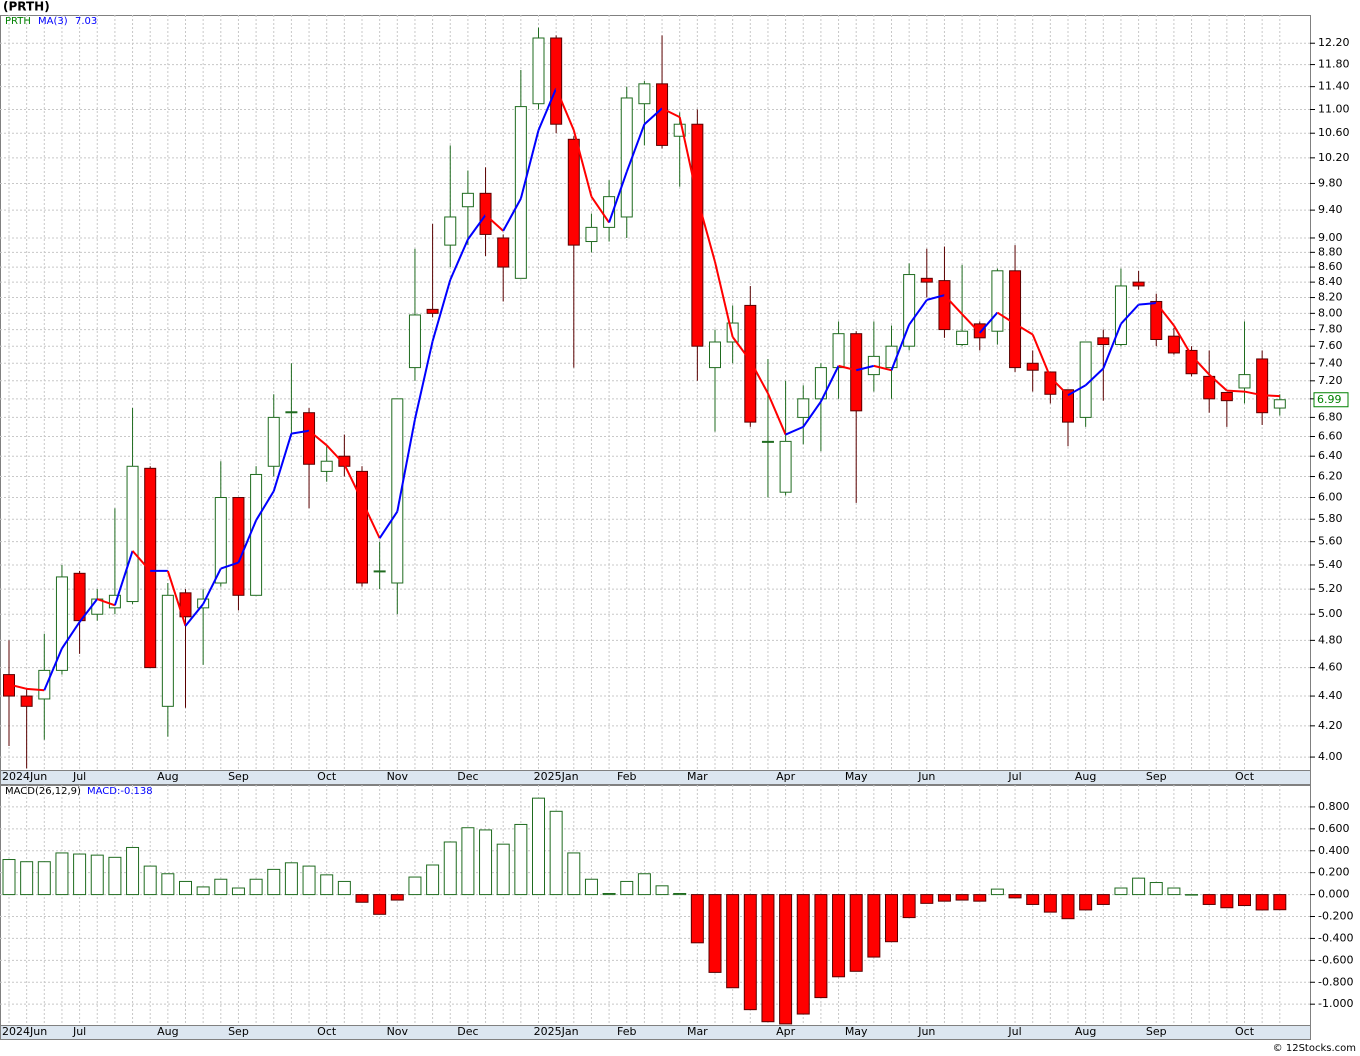 Image resolution: width=1360 pixels, height=1056 pixels. What do you see at coordinates (1335, 981) in the screenshot?
I see `y-tick-label: -0.800` at bounding box center [1335, 981].